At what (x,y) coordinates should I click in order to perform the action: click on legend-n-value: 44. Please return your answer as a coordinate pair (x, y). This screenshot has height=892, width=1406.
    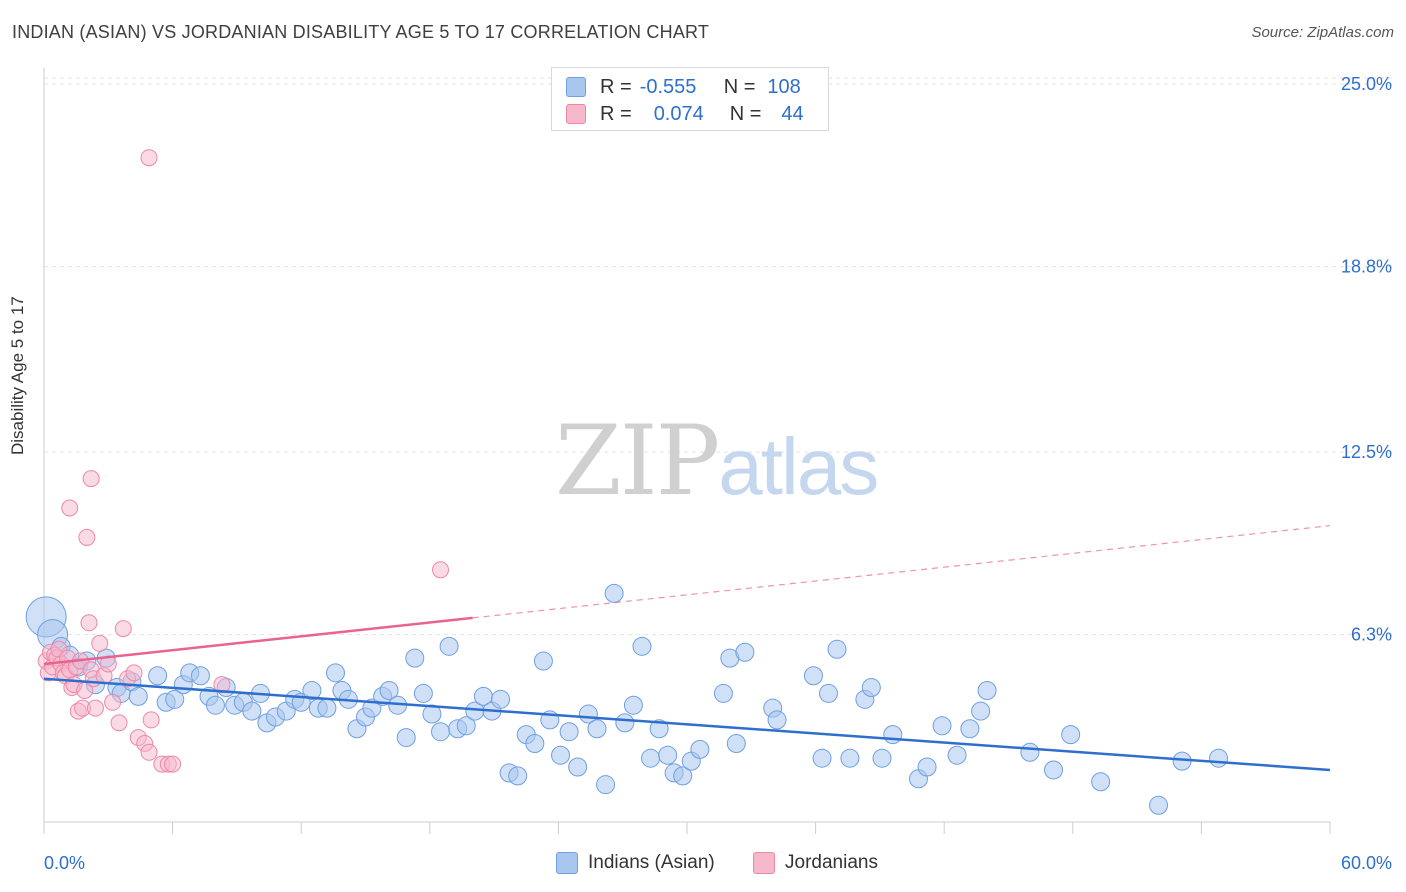
    Looking at the image, I should click on (792, 113).